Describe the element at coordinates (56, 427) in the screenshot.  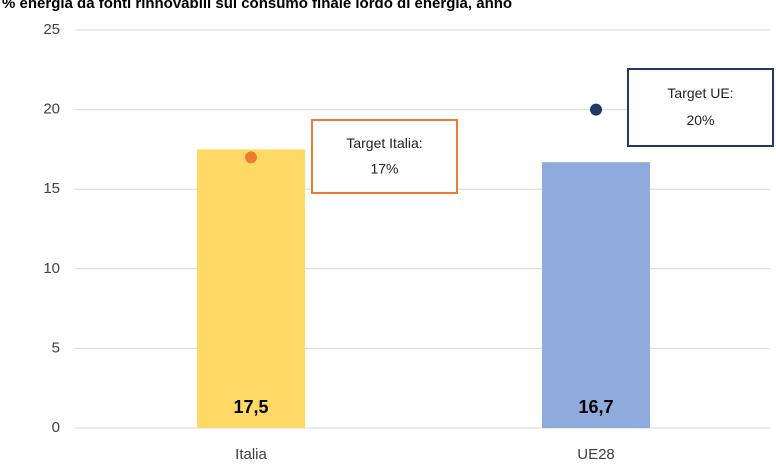
I see `y-tick-label: 0` at that location.